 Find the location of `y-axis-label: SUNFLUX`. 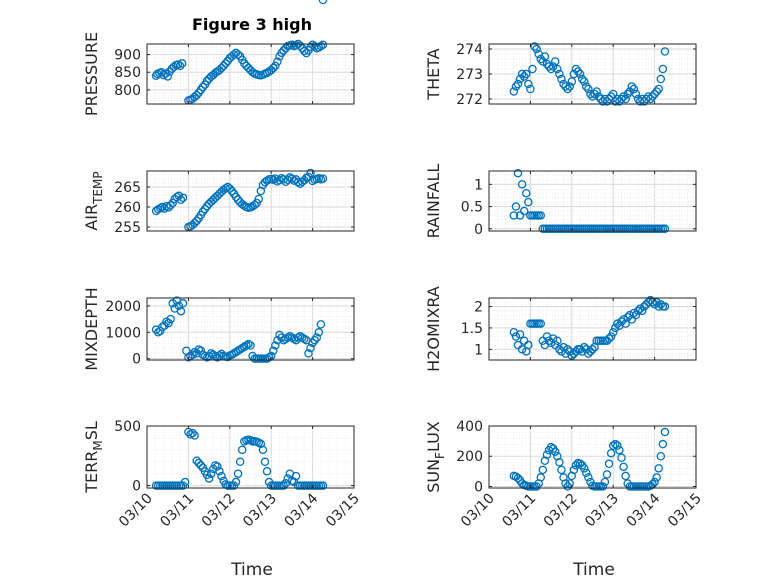

y-axis-label: SUNFLUX is located at coordinates (435, 457).